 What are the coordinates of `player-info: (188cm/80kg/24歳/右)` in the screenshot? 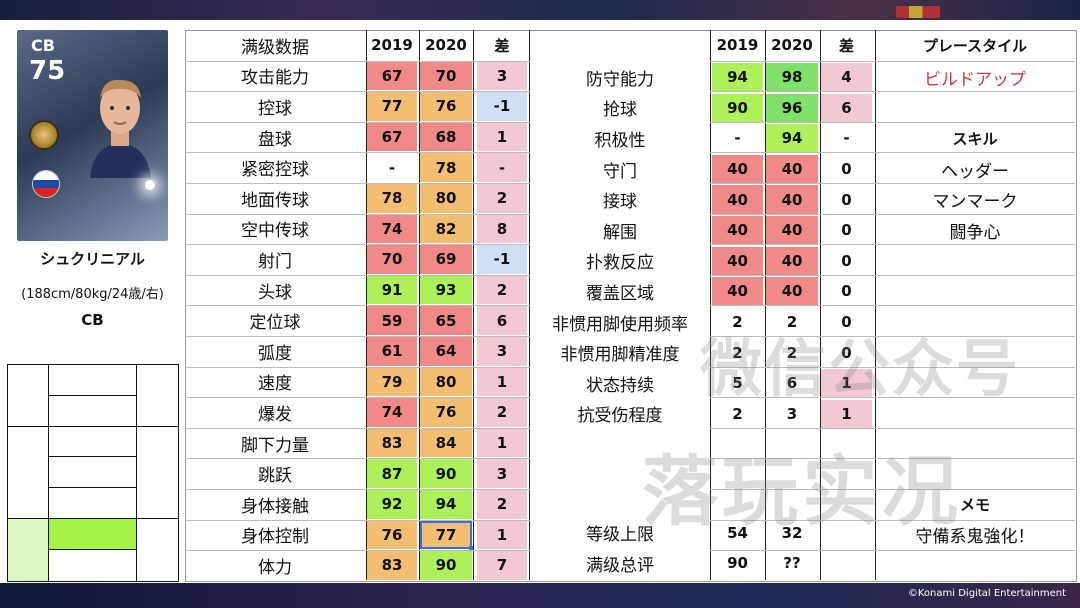 It's located at (92, 294).